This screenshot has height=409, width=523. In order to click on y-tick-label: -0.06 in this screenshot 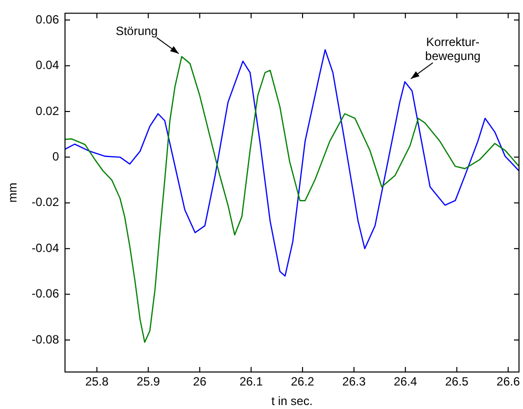, I will do `click(46, 293)`.